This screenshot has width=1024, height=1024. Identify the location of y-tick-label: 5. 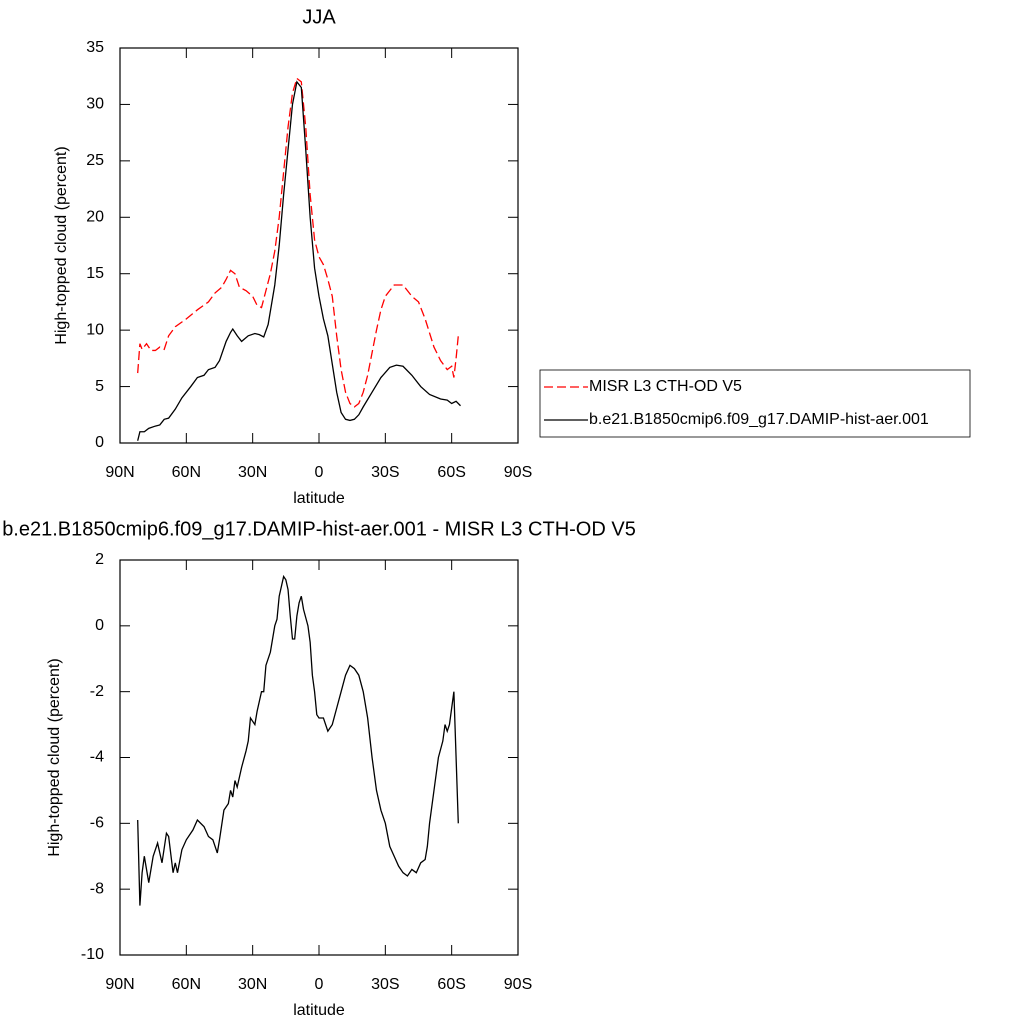
(99, 386).